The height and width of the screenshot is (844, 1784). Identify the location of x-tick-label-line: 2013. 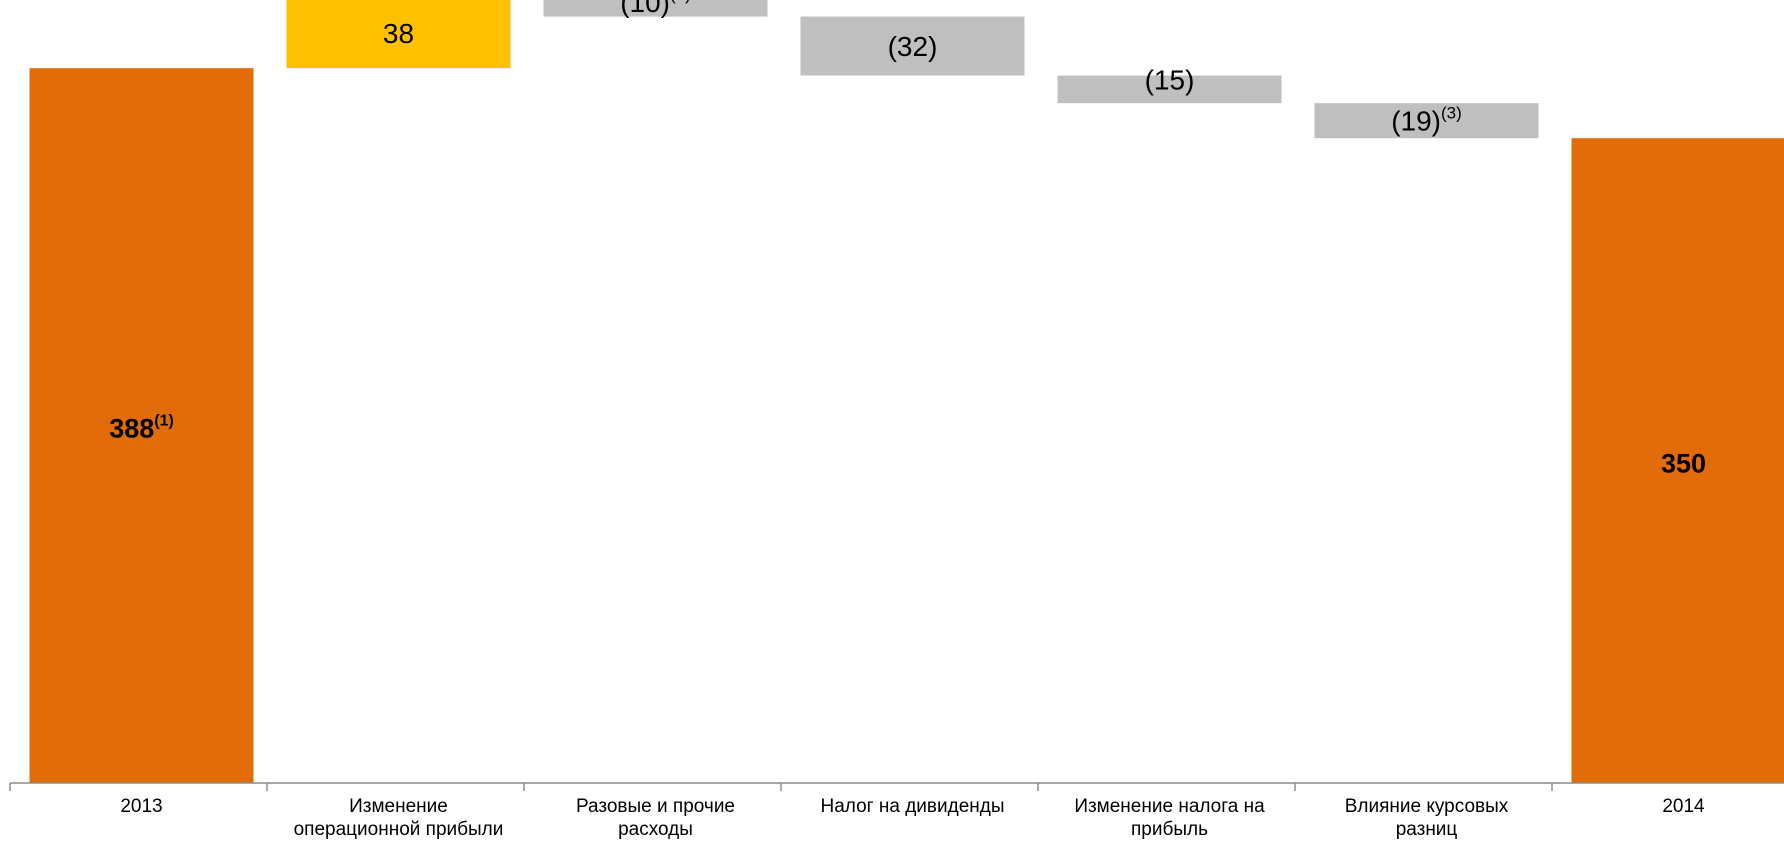
(141, 806).